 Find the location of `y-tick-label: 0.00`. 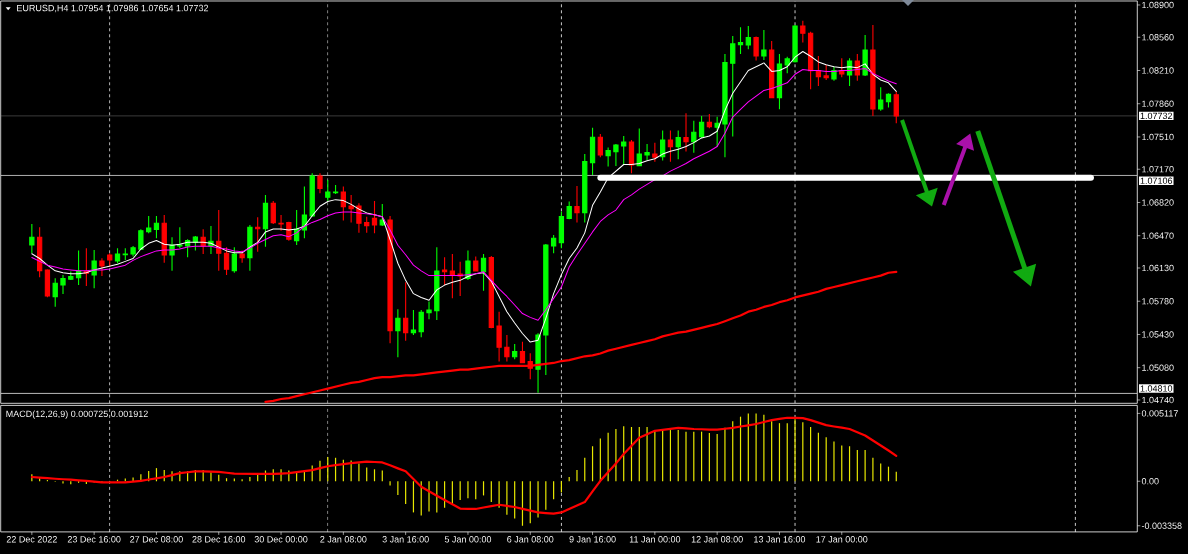

y-tick-label: 0.00 is located at coordinates (1150, 481).